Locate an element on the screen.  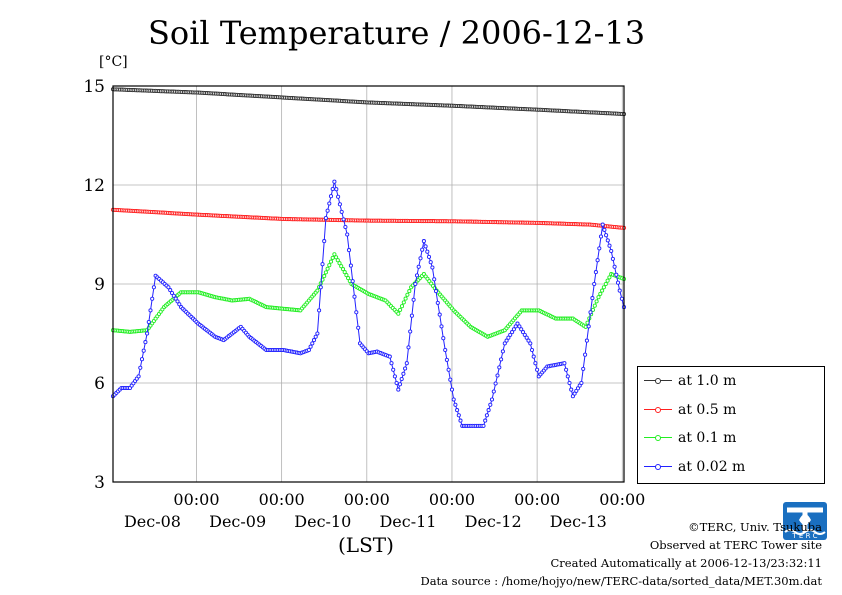
legend-item: at 1.0 m is located at coordinates (690, 383).